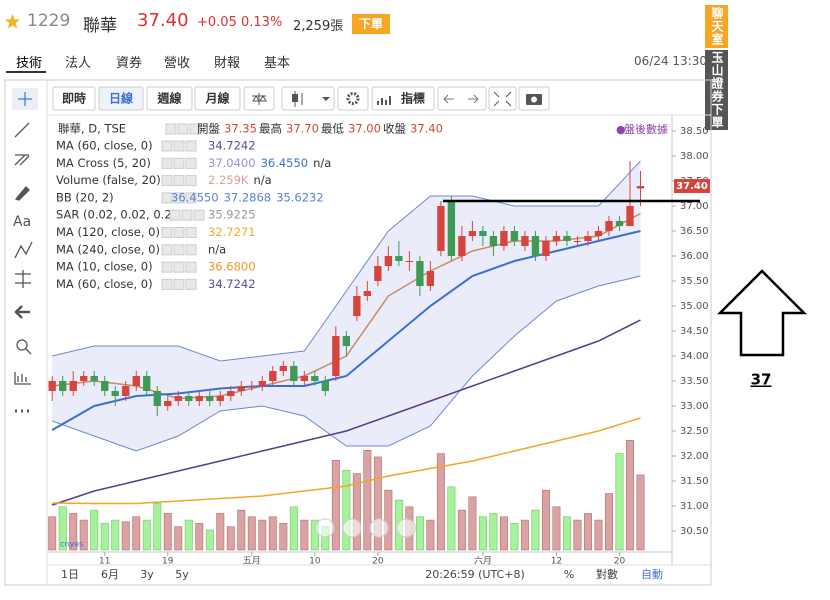 Image resolution: width=830 pixels, height=600 pixels. What do you see at coordinates (110, 574) in the screenshot?
I see `bottom-button: 6月` at bounding box center [110, 574].